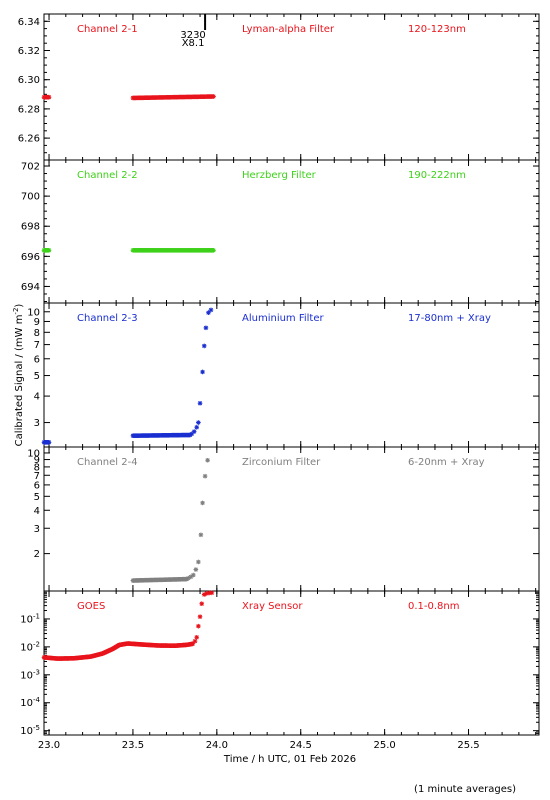 This screenshot has width=550, height=800. What do you see at coordinates (29, 139) in the screenshot?
I see `y-tick-label: 6.26` at bounding box center [29, 139].